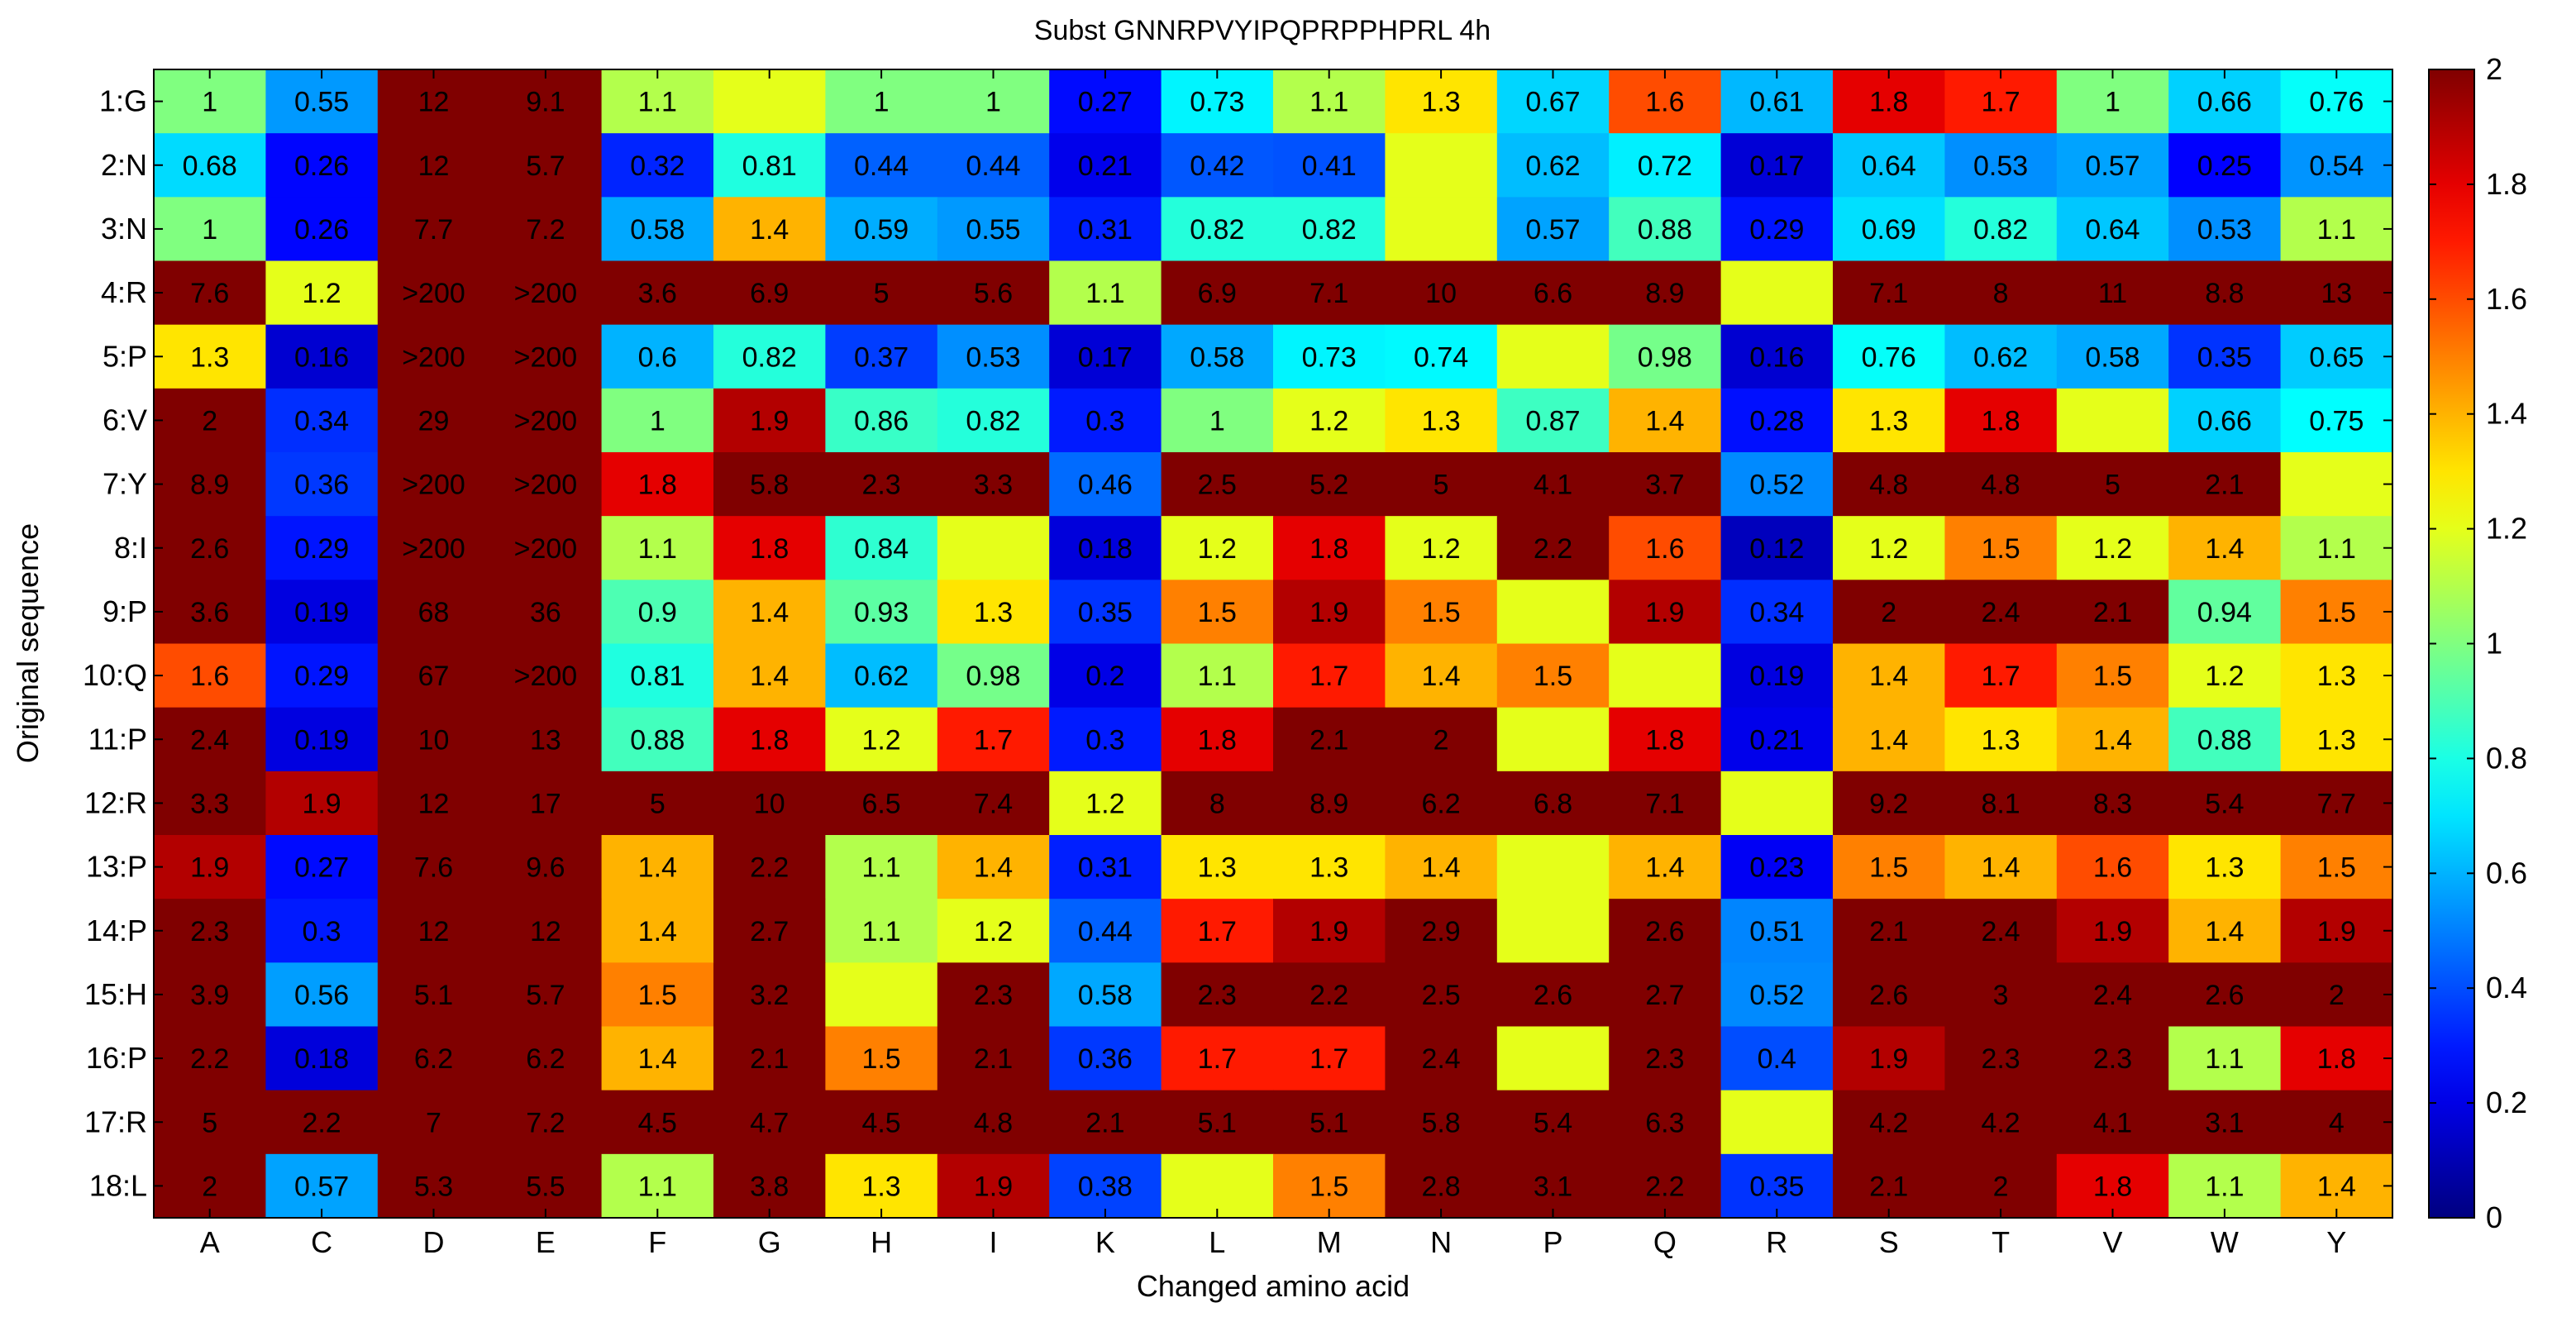  What do you see at coordinates (1217, 549) in the screenshot?
I see `cell-value-label: 1.2` at bounding box center [1217, 549].